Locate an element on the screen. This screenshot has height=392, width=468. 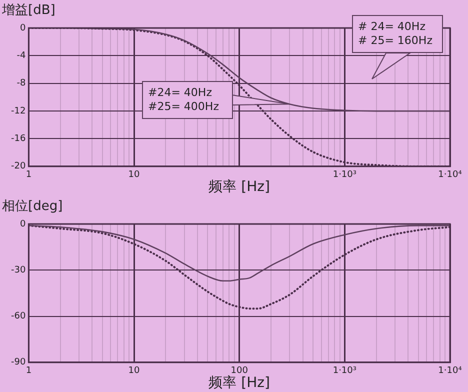
y-tick-label: -4 is located at coordinates (21, 56).